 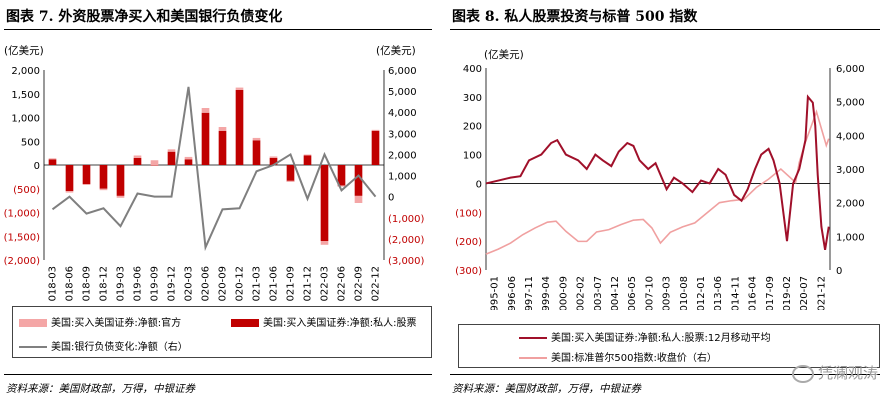 I want to click on left-x-tick-label: 2019-06, so click(x=138, y=284).